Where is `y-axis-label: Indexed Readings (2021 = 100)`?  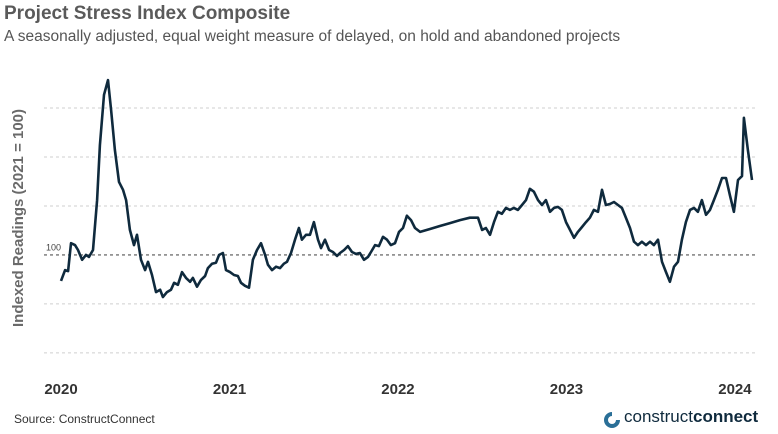
y-axis-label: Indexed Readings (2021 = 100) is located at coordinates (18, 218).